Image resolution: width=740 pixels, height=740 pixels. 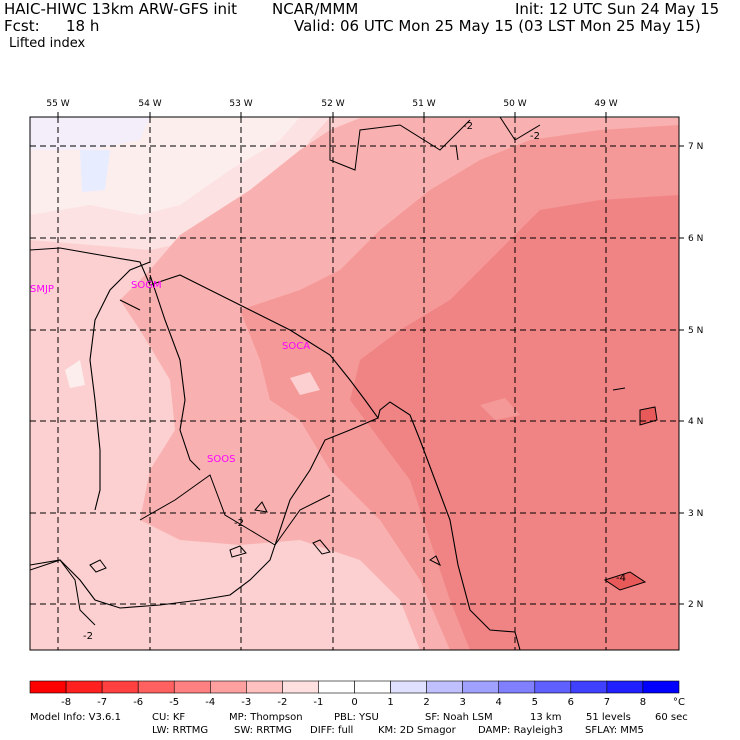 I want to click on footer-damp: DAMP: Rayleigh3, so click(x=521, y=730).